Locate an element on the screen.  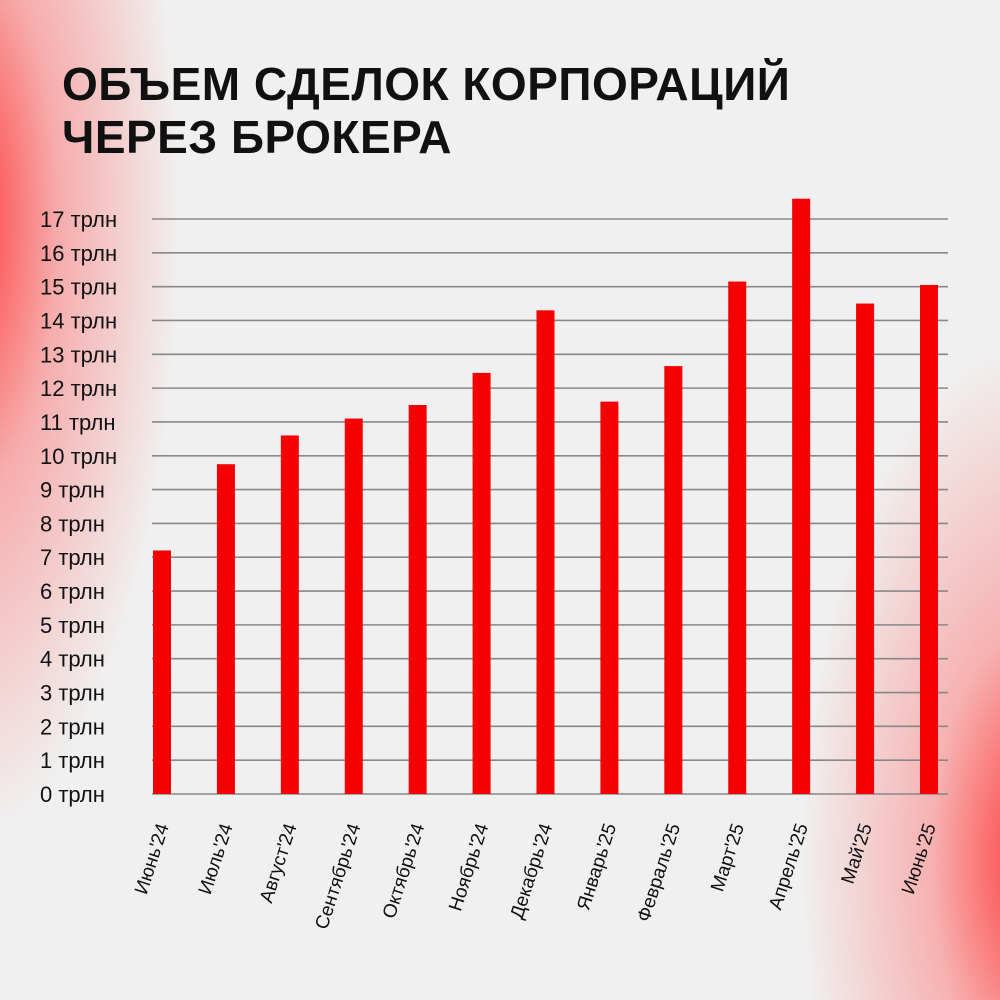
x-tick-label: Декабрь'24 is located at coordinates (532, 871).